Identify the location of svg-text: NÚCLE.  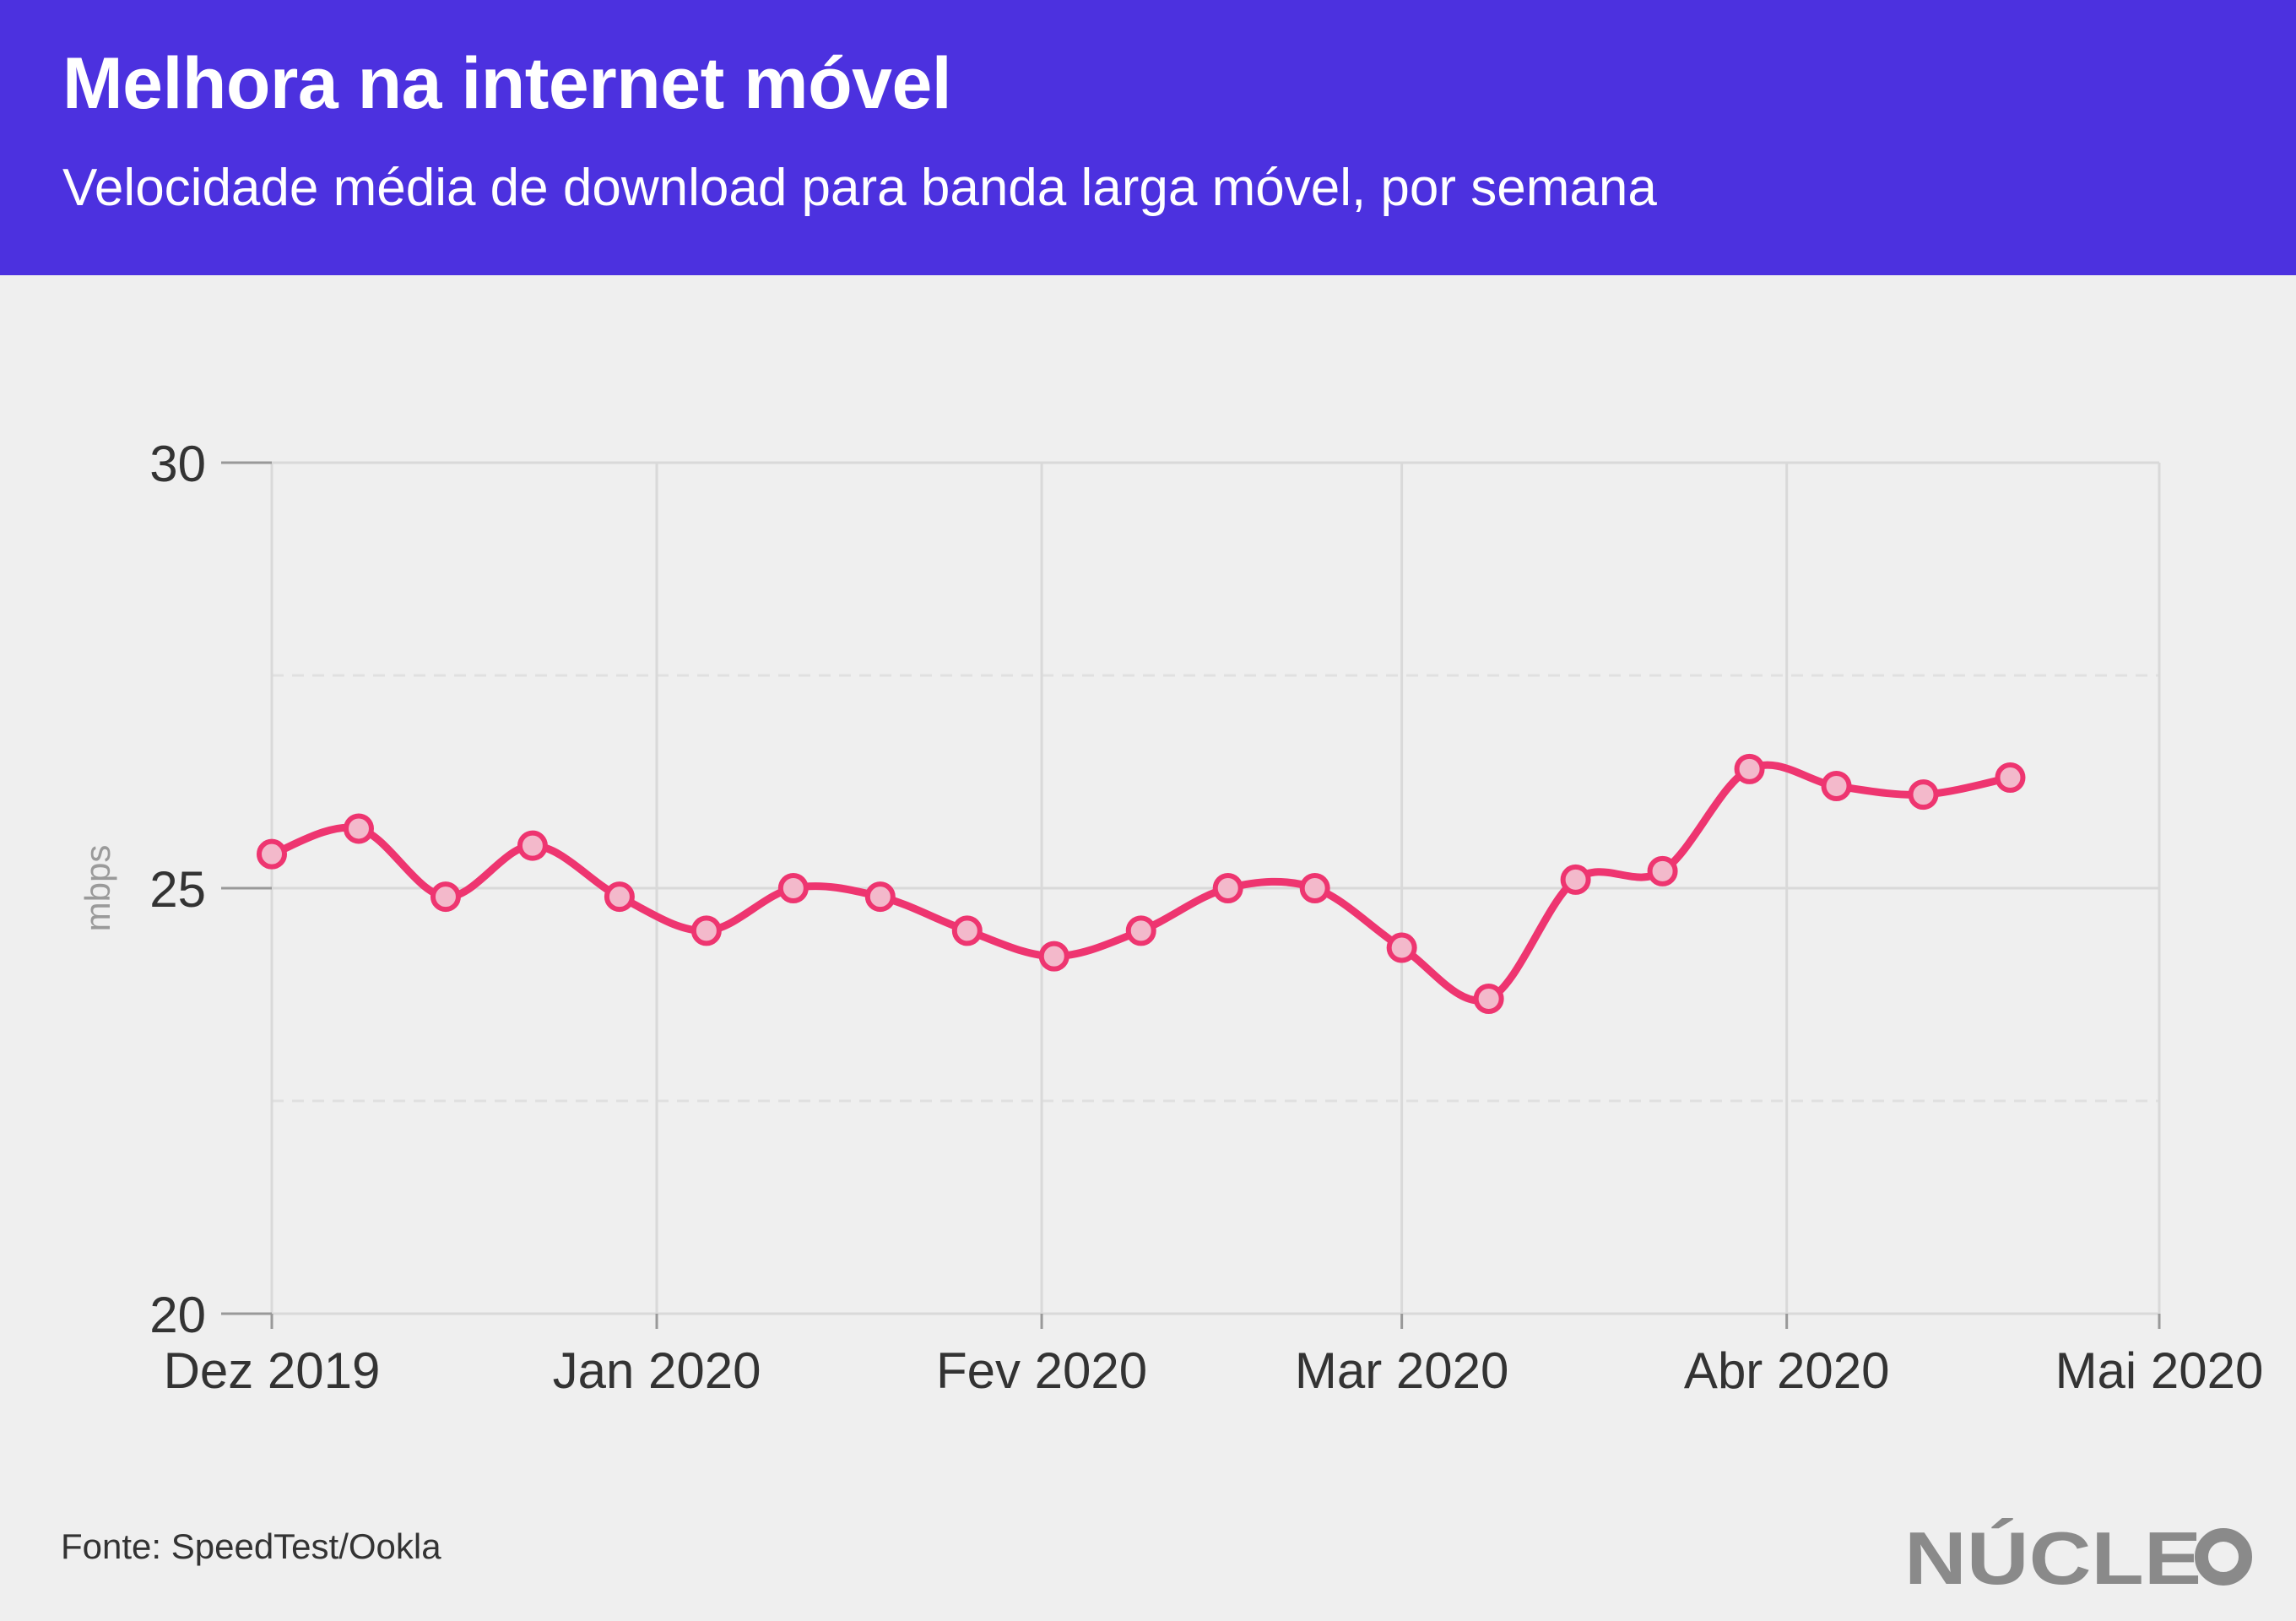
(2053, 1556).